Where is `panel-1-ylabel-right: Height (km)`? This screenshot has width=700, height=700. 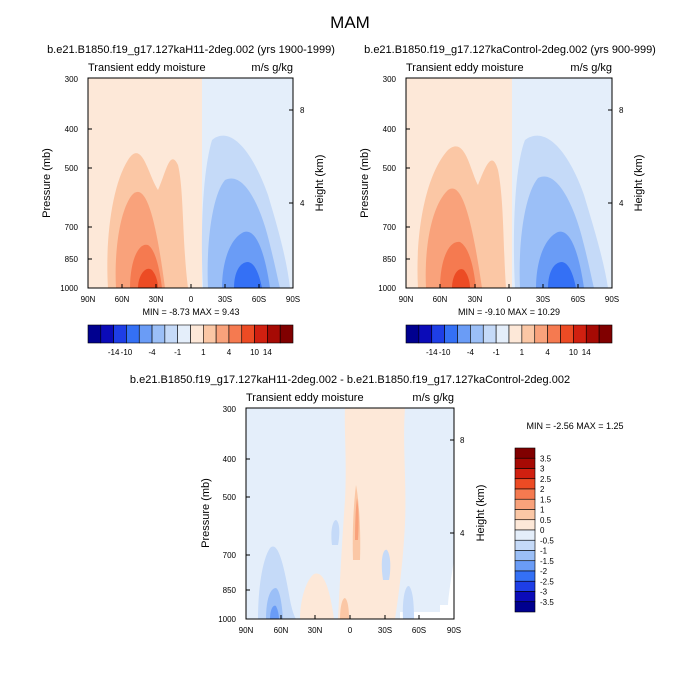 panel-1-ylabel-right: Height (km) is located at coordinates (320, 183).